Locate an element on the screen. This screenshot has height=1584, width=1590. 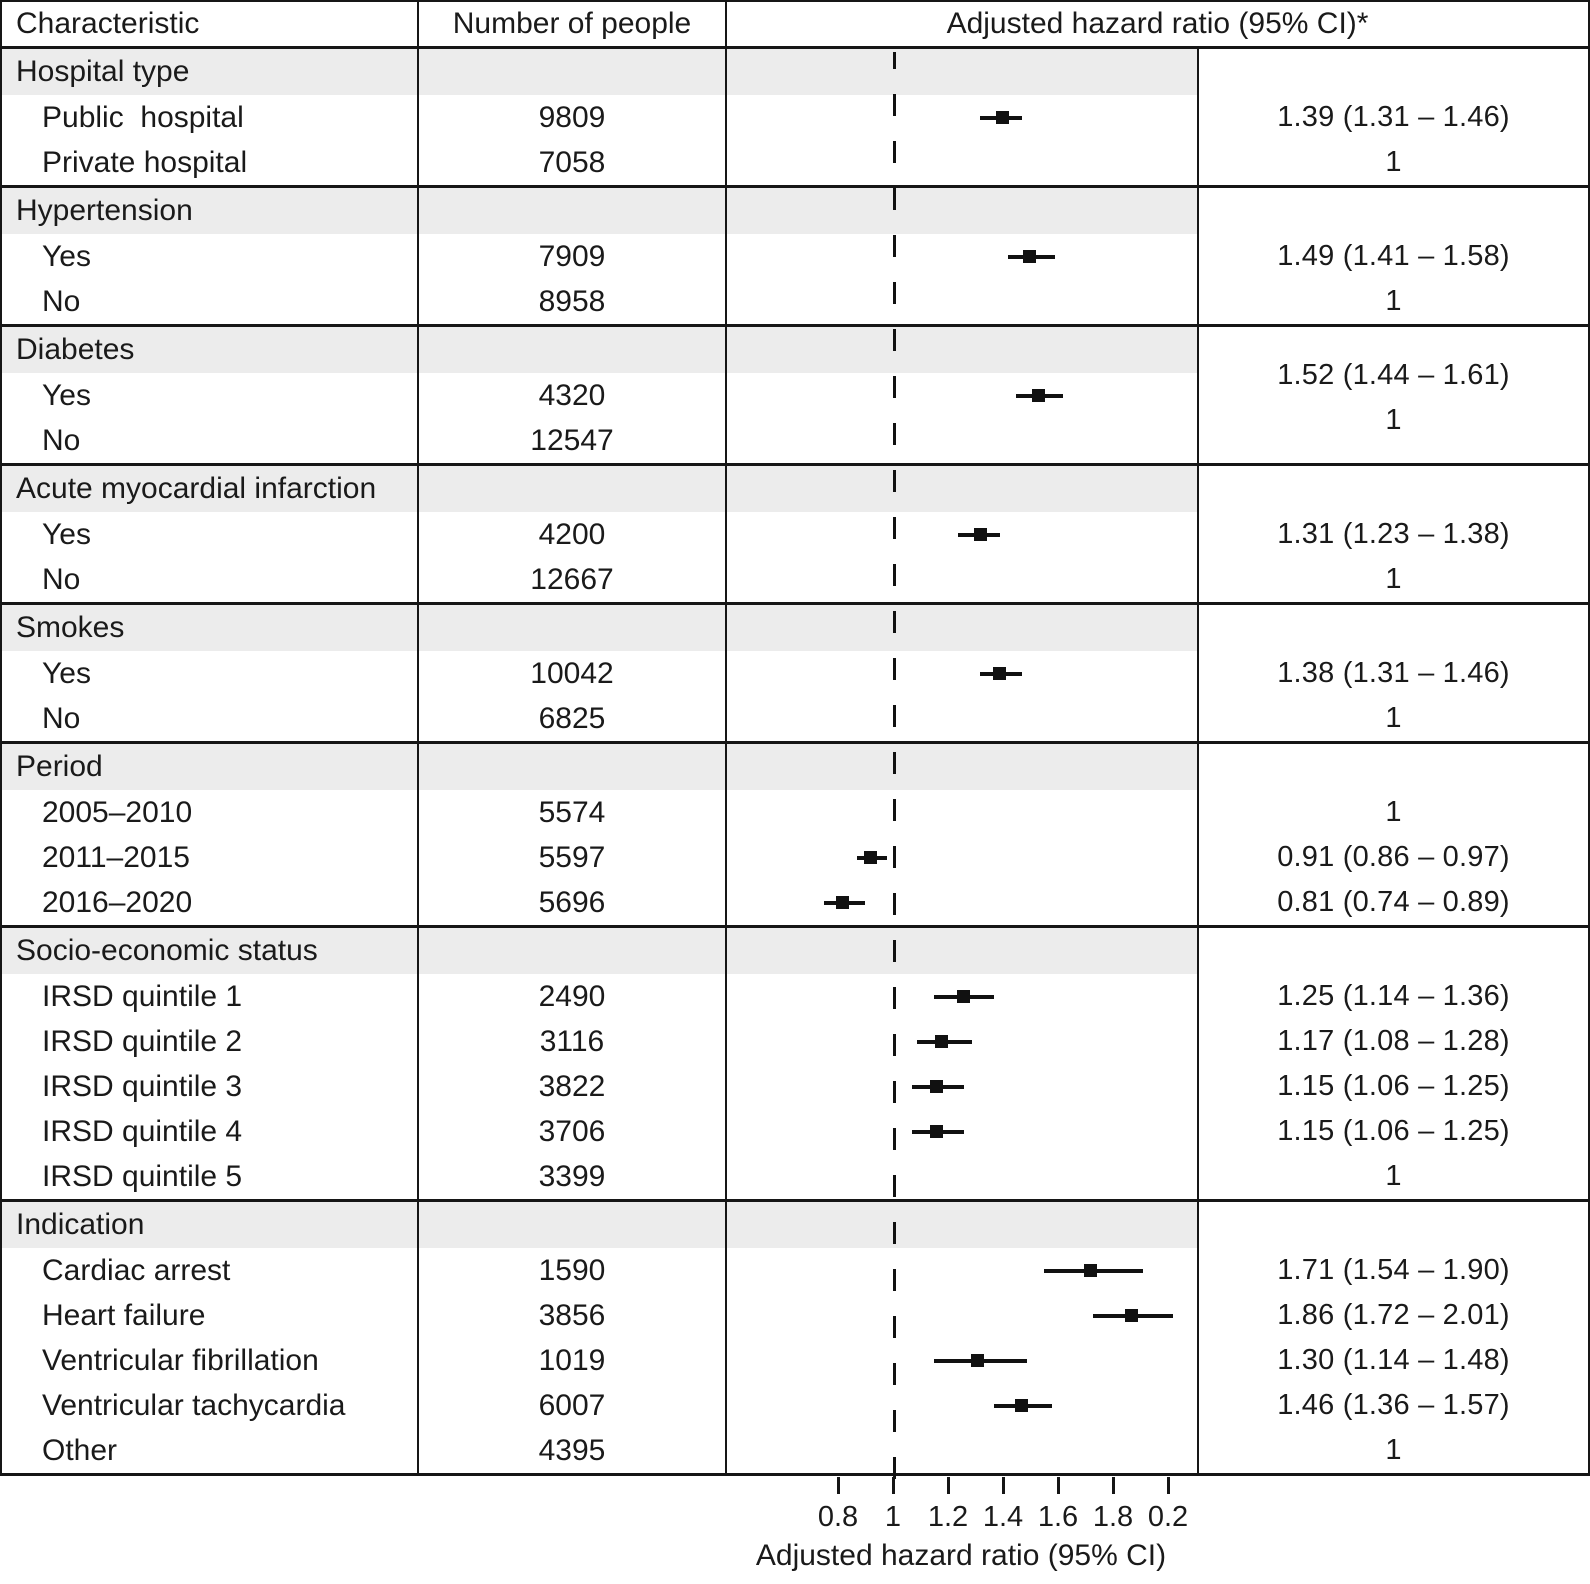
row-hr-value: 1.86 (1.72 – 2.01) is located at coordinates (1393, 1315).